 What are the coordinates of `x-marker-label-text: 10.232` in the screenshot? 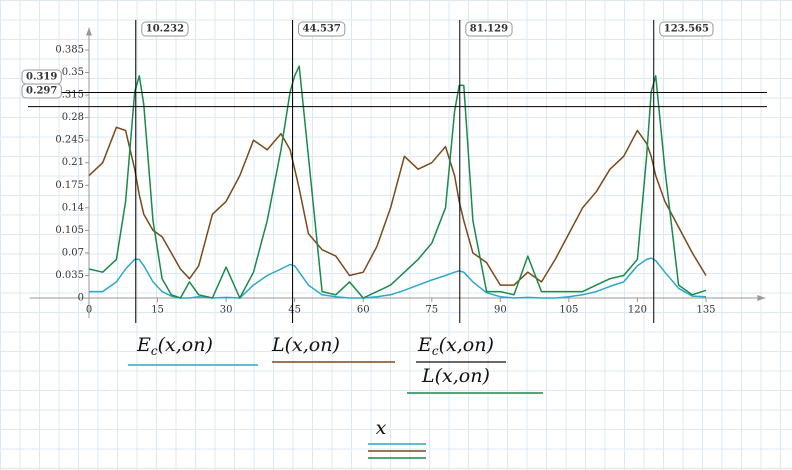 It's located at (165, 29).